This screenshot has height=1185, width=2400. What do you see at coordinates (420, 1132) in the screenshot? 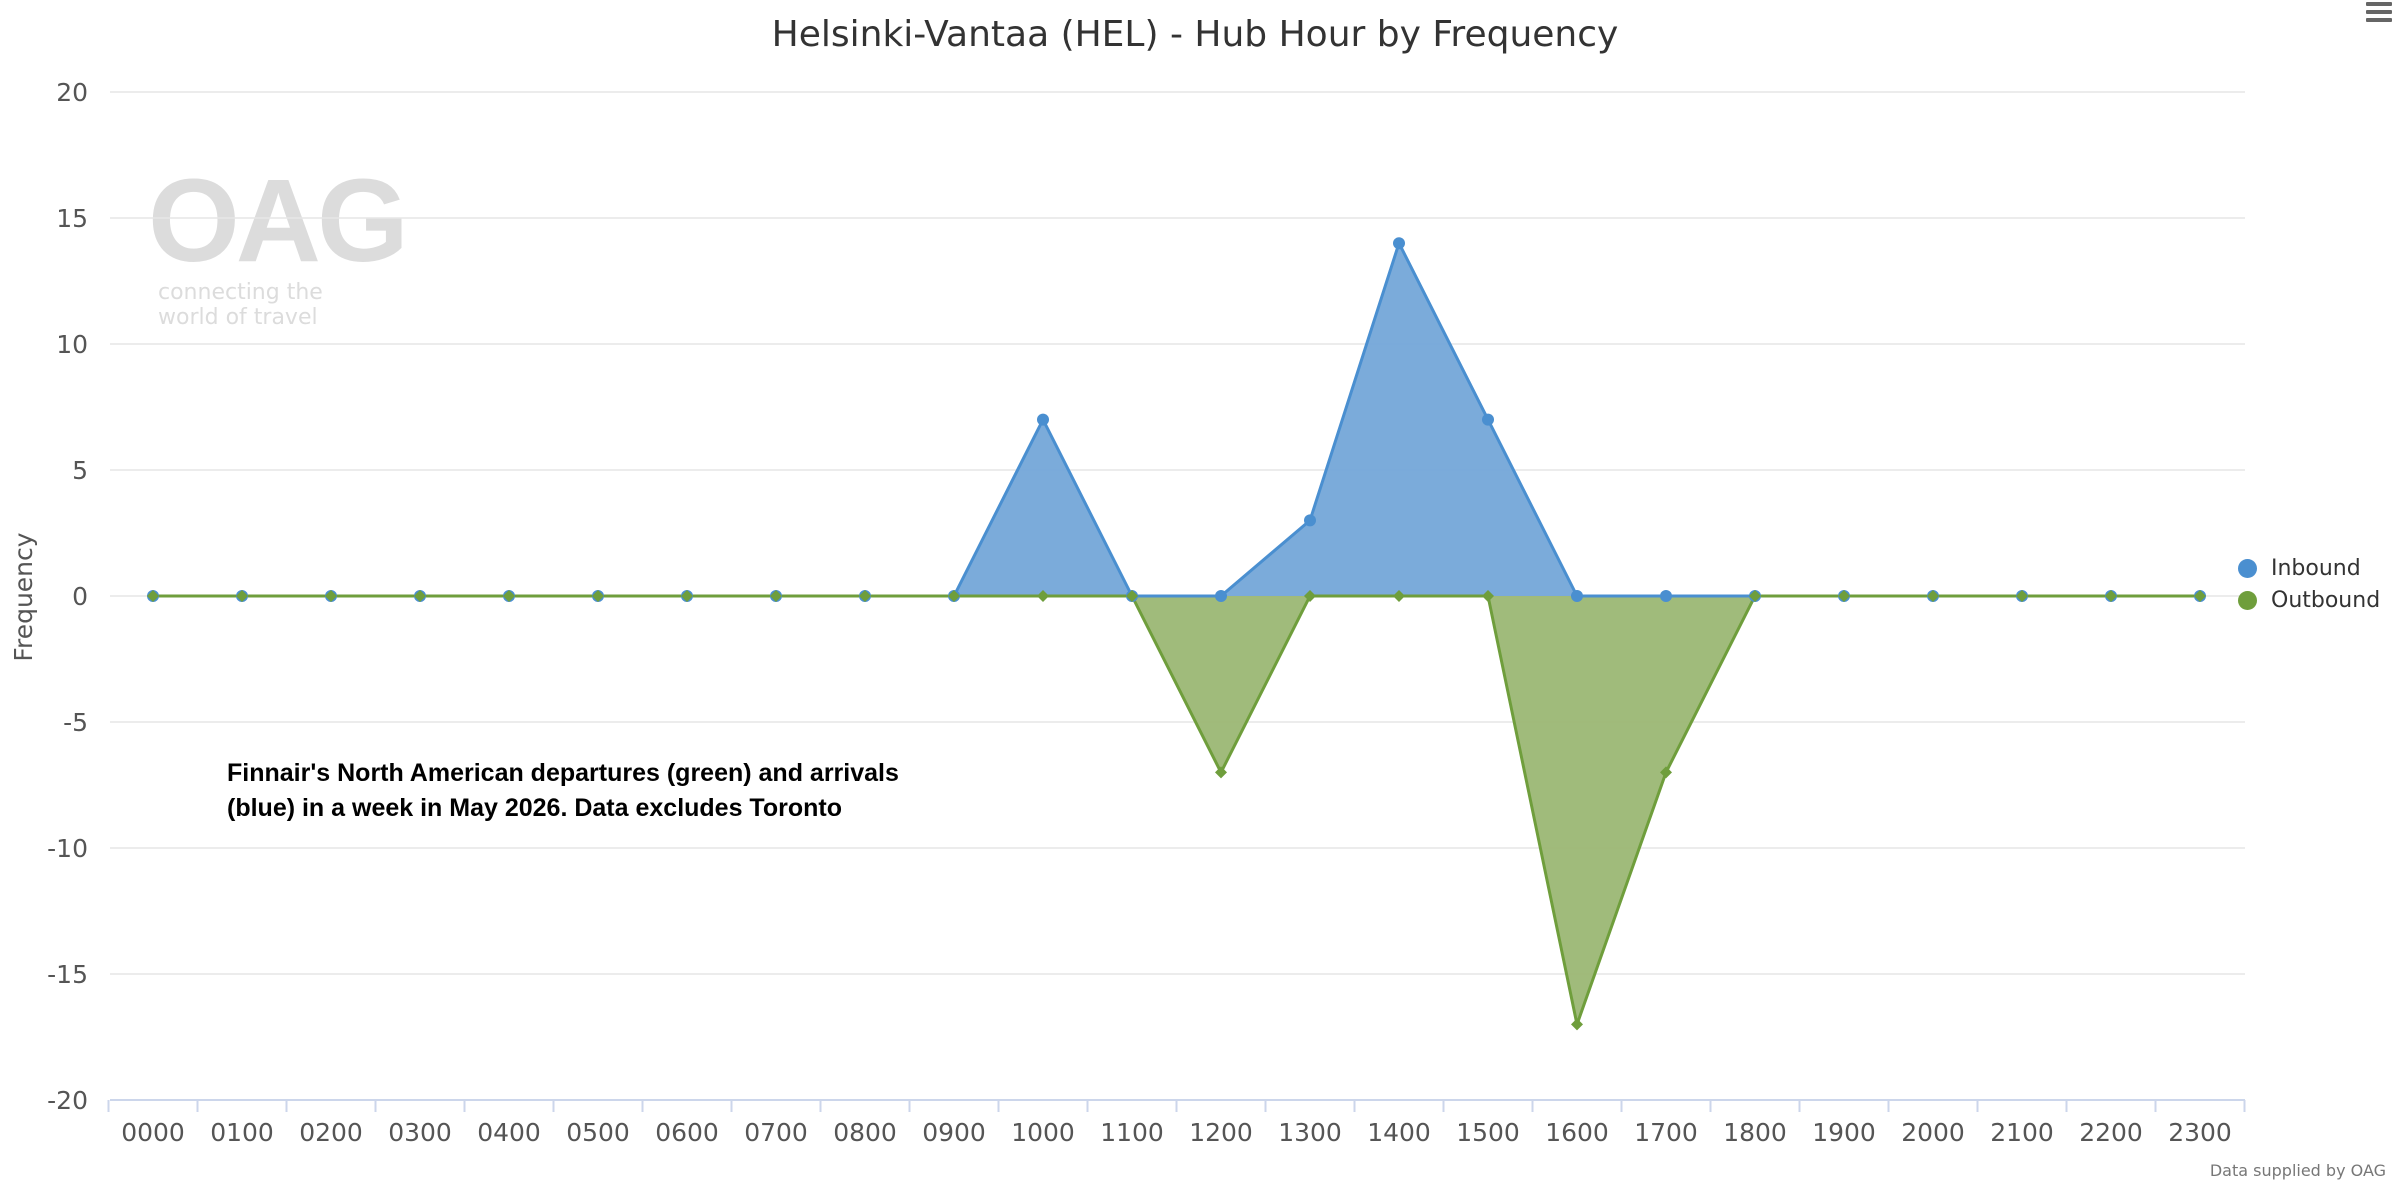
I see `x-tick-label: 0300` at bounding box center [420, 1132].